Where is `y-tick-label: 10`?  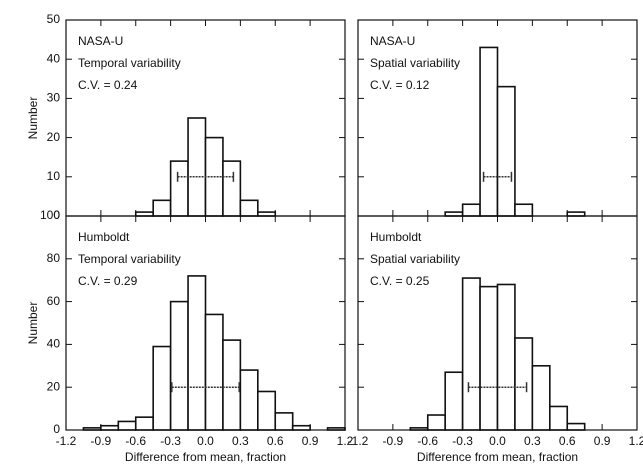 y-tick-label: 10 is located at coordinates (54, 176).